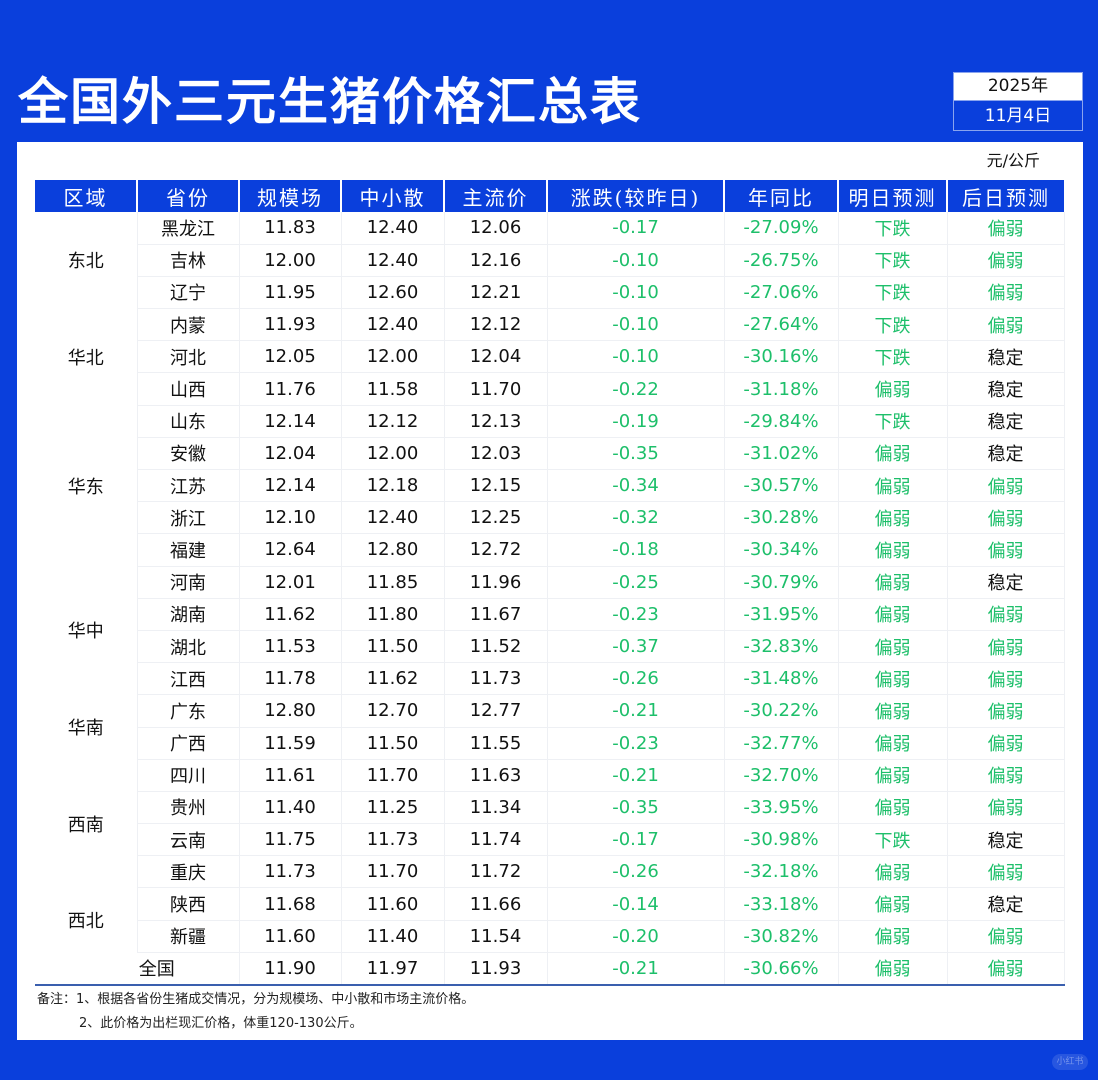 This screenshot has height=1080, width=1098. Describe the element at coordinates (496, 228) in the screenshot. I see `cell-main-price: 12.06` at that location.